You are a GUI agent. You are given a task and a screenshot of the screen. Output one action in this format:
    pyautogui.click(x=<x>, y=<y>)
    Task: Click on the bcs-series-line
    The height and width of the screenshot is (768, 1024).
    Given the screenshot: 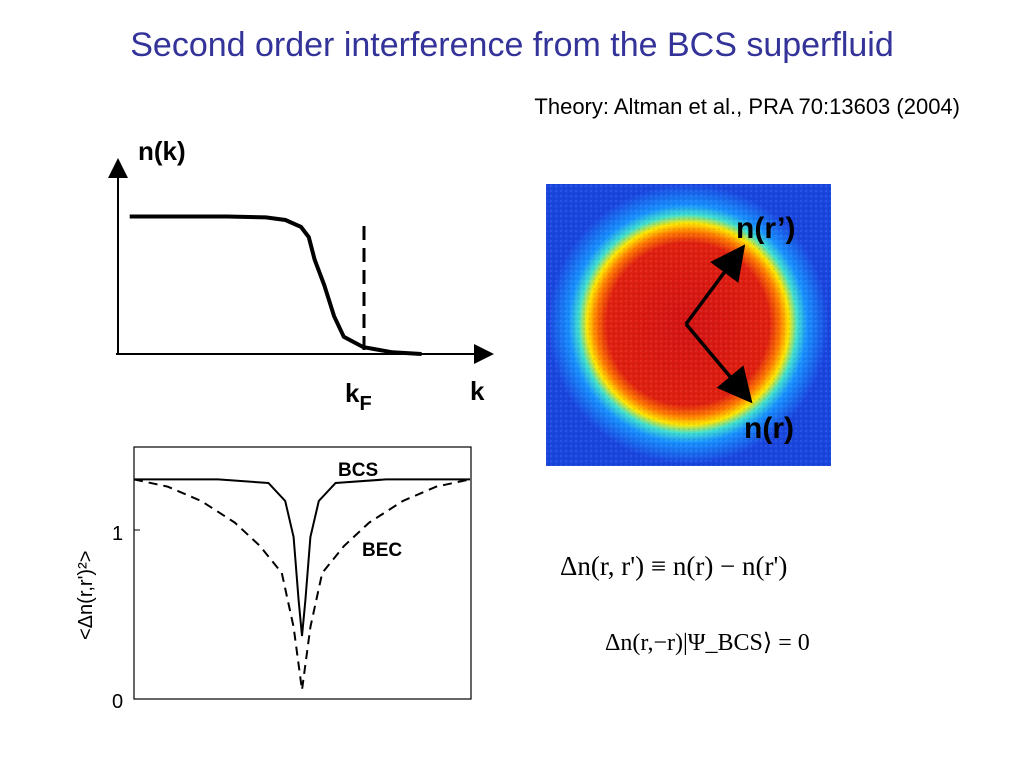 What is the action you would take?
    pyautogui.click(x=302, y=557)
    